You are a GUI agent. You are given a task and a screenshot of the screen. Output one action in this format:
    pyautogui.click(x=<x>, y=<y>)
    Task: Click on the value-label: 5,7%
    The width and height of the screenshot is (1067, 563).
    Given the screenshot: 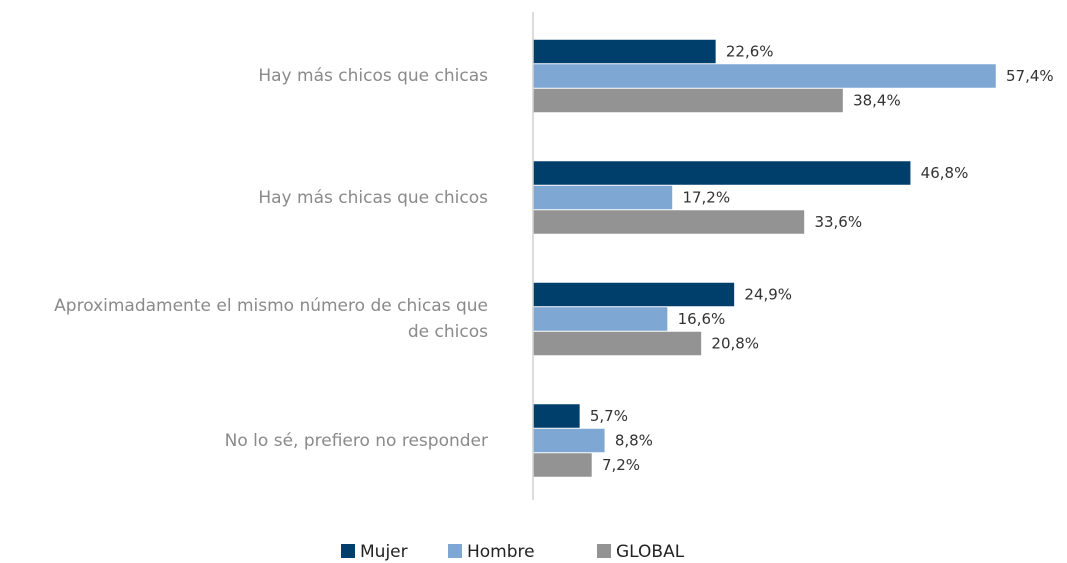 What is the action you would take?
    pyautogui.click(x=609, y=416)
    